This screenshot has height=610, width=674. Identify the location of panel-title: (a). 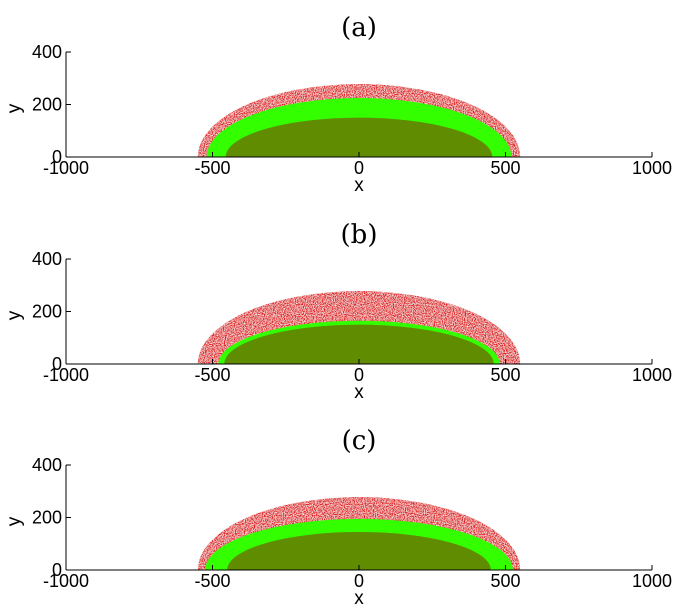
(359, 28).